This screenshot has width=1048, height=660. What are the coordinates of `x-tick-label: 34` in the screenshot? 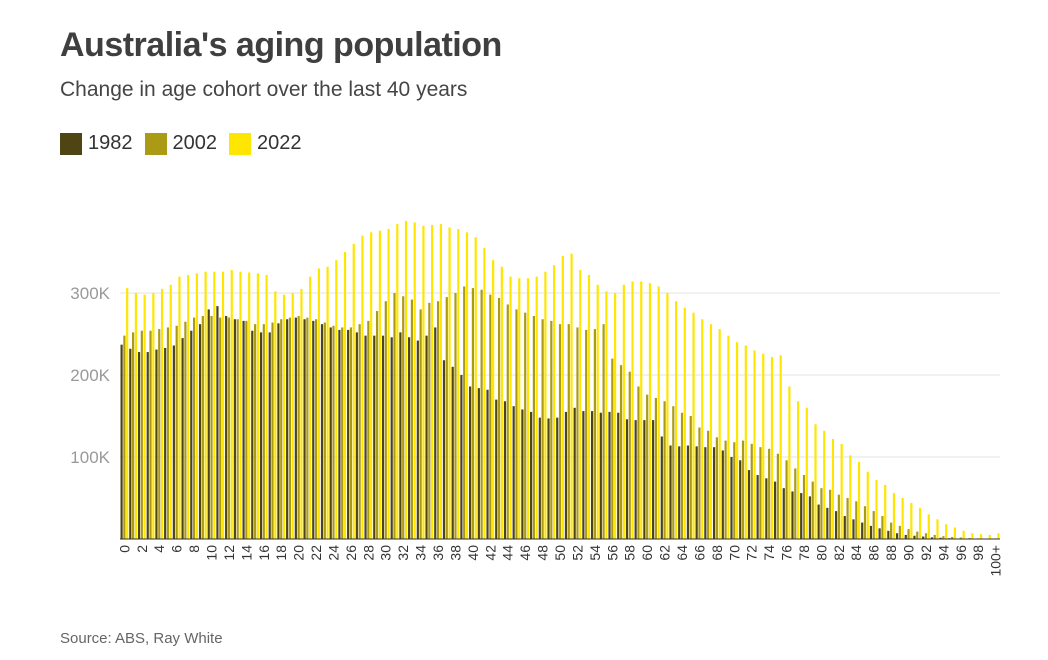 It's located at (421, 553).